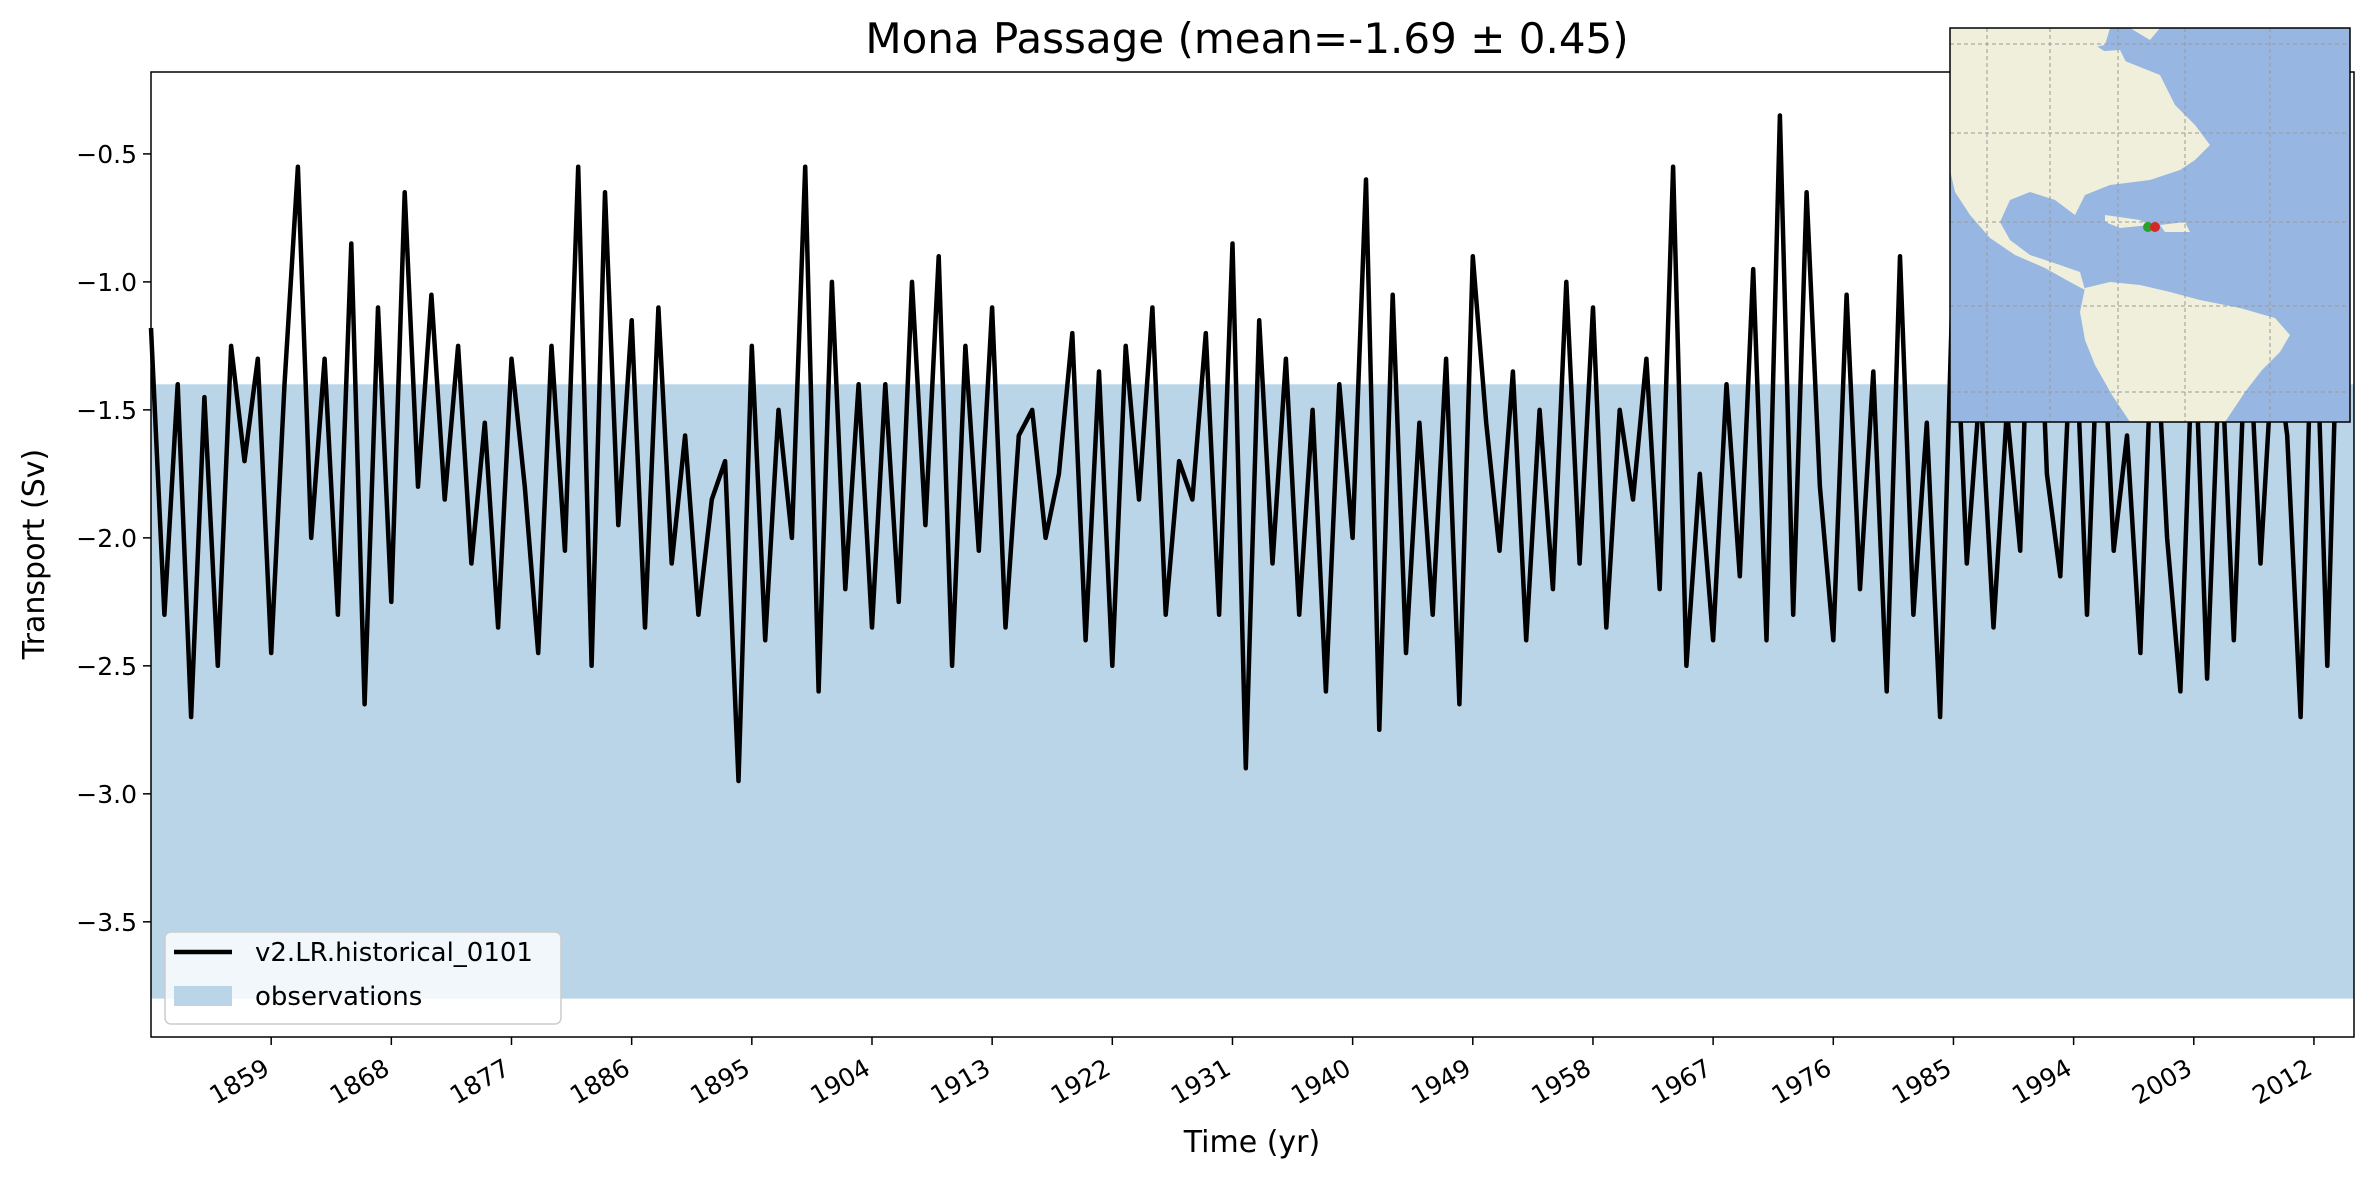  What do you see at coordinates (1251, 1142) in the screenshot?
I see `x-axis-label: Time (yr)` at bounding box center [1251, 1142].